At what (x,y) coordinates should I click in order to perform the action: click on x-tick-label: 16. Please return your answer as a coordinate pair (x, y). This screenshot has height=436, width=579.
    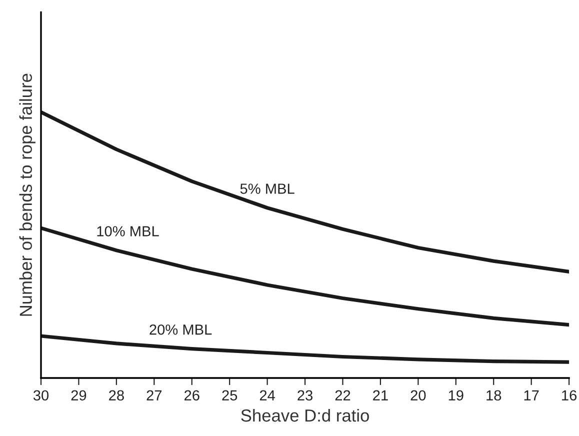
    Looking at the image, I should click on (569, 395).